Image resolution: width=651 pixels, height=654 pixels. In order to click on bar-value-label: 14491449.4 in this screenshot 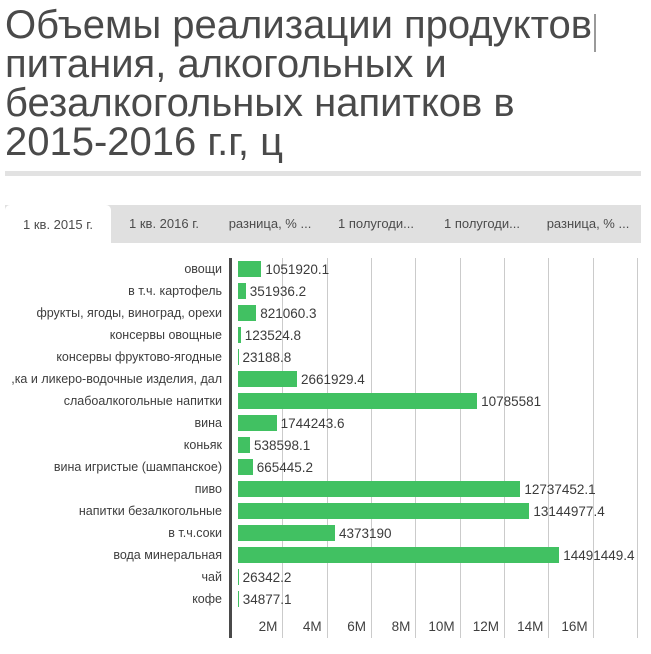, I will do `click(599, 555)`.